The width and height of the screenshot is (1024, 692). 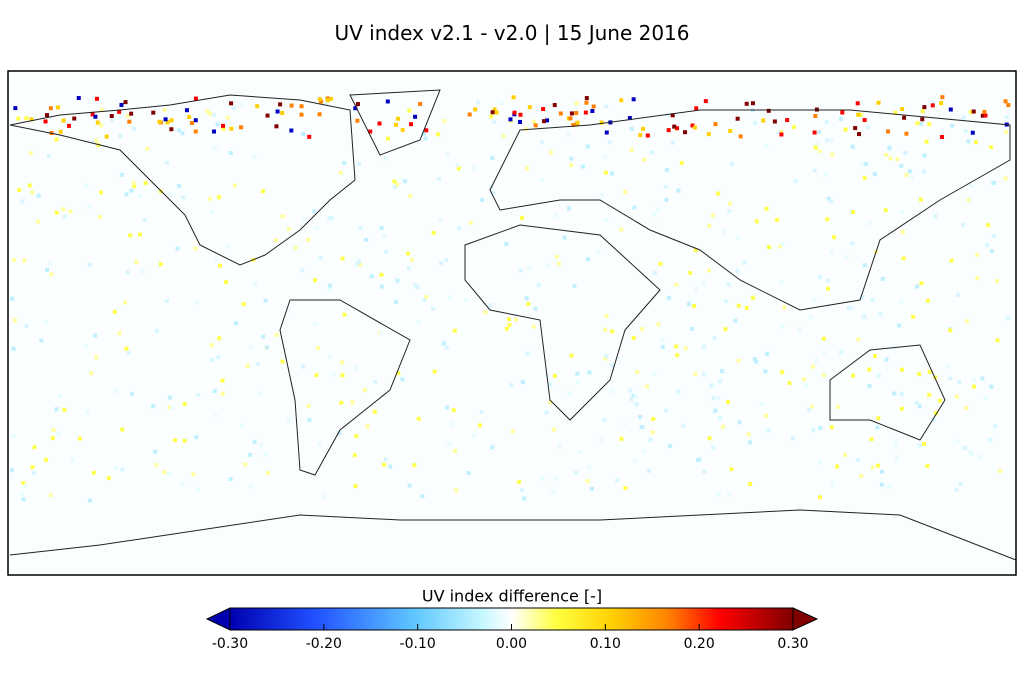 I want to click on south-america, so click(x=345, y=387).